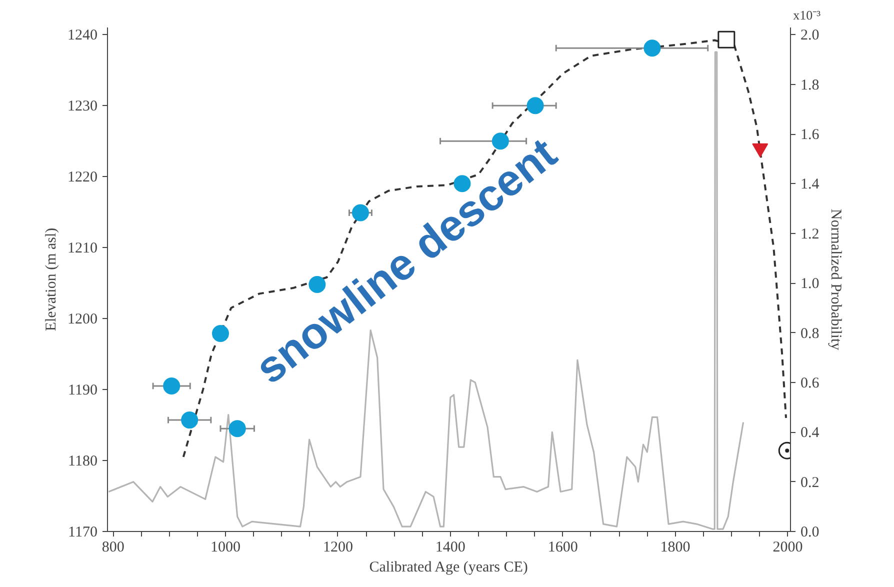 The width and height of the screenshot is (894, 587). Describe the element at coordinates (835, 279) in the screenshot. I see `y2-axis-title: Normalized Probability` at that location.